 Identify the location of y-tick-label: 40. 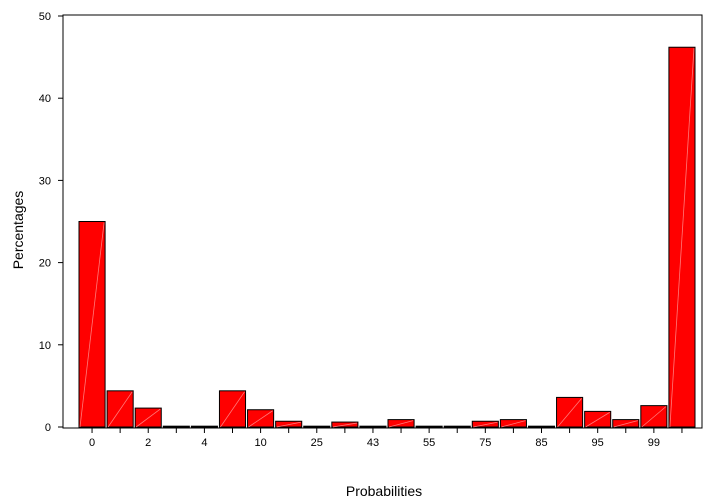
(45, 99).